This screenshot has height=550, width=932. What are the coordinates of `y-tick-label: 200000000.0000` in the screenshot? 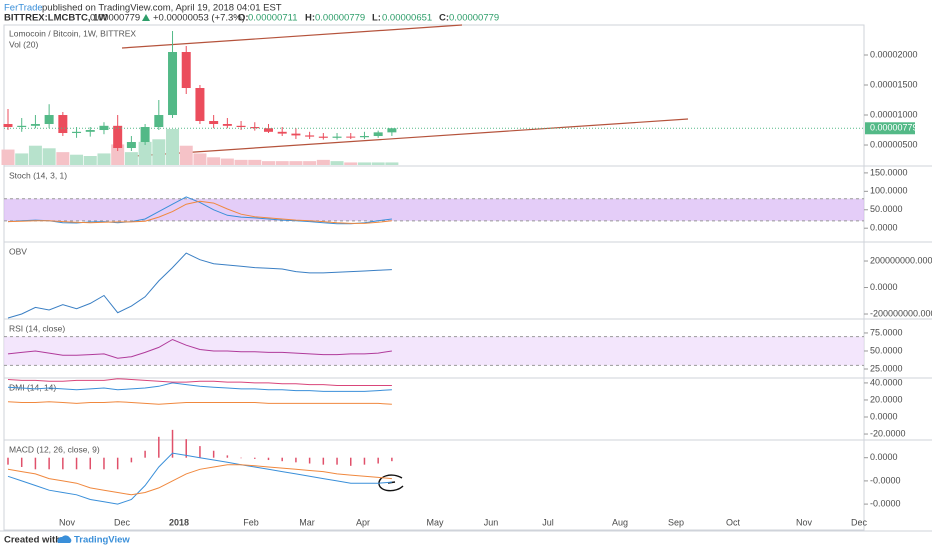 It's located at (901, 260).